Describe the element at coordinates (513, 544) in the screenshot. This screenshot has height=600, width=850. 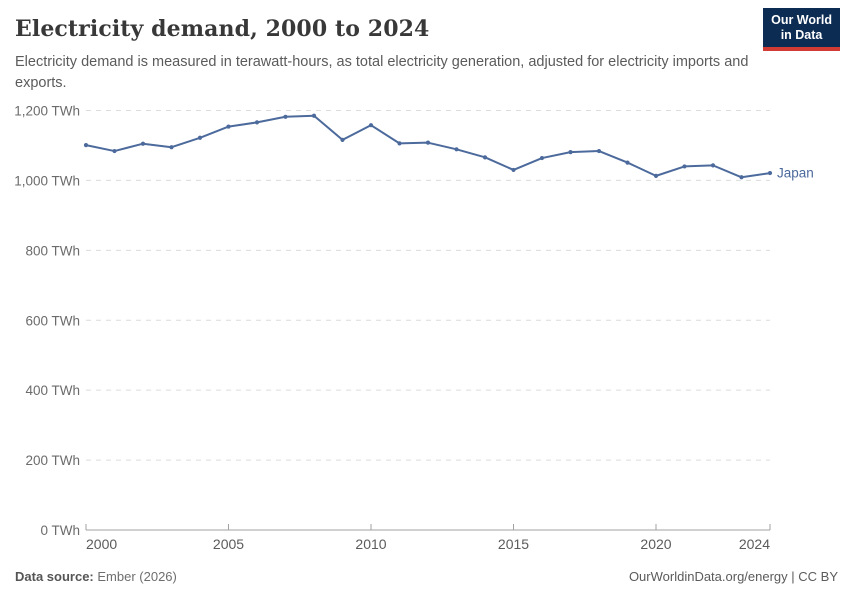
I see `x-tick-label: 2015` at that location.